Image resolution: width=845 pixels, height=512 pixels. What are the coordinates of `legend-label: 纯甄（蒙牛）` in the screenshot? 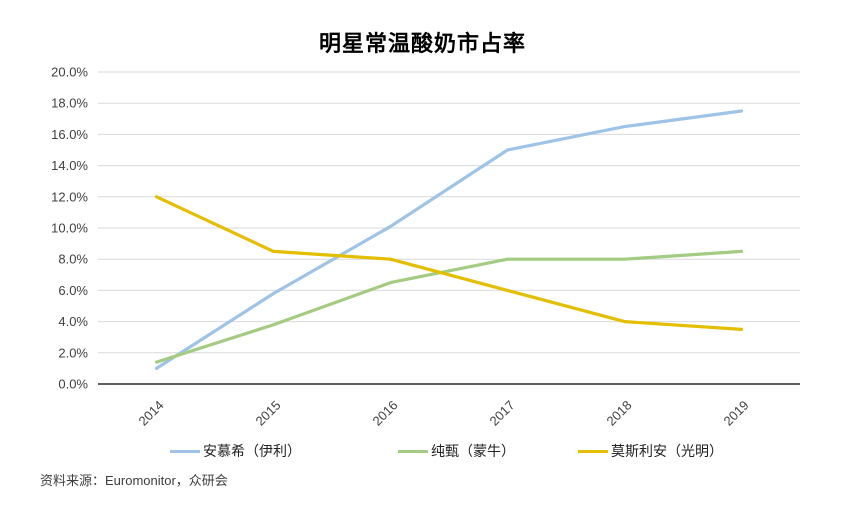 It's located at (473, 451).